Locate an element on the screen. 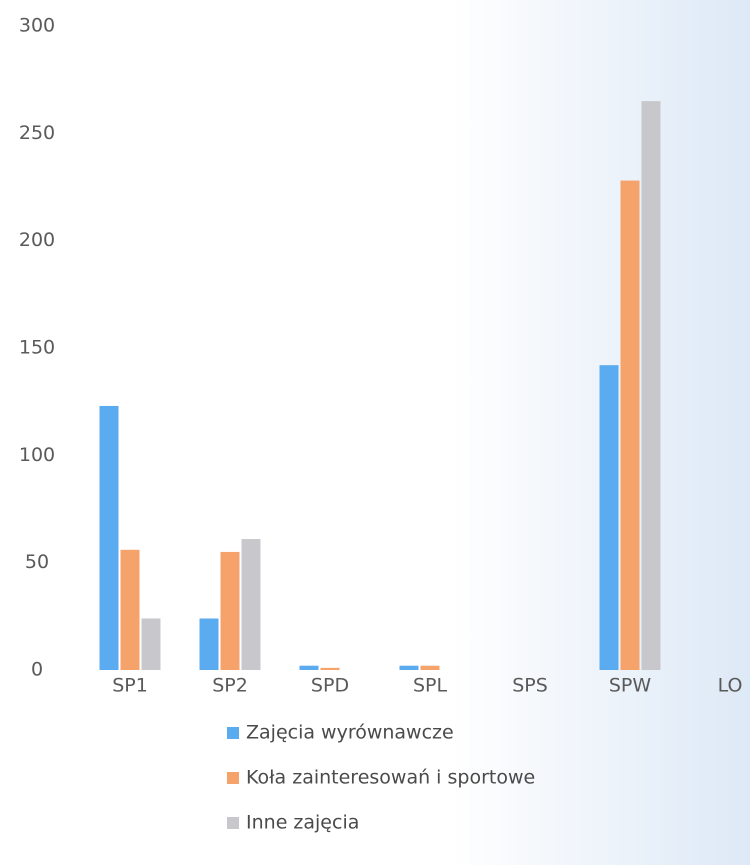 Image resolution: width=750 pixels, height=865 pixels. y-tick-label: 0 is located at coordinates (37, 670).